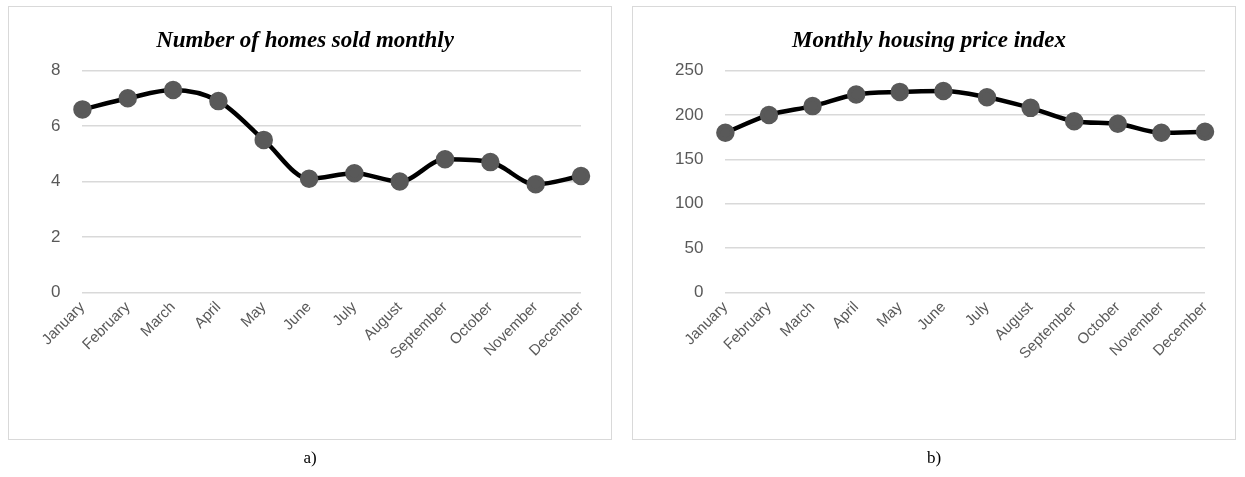  What do you see at coordinates (310, 458) in the screenshot?
I see `text: a)` at bounding box center [310, 458].